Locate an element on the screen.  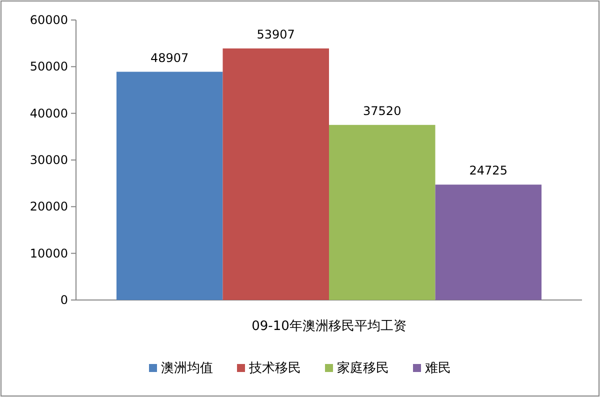
y-tick-label: 20000 is located at coordinates (49, 207).